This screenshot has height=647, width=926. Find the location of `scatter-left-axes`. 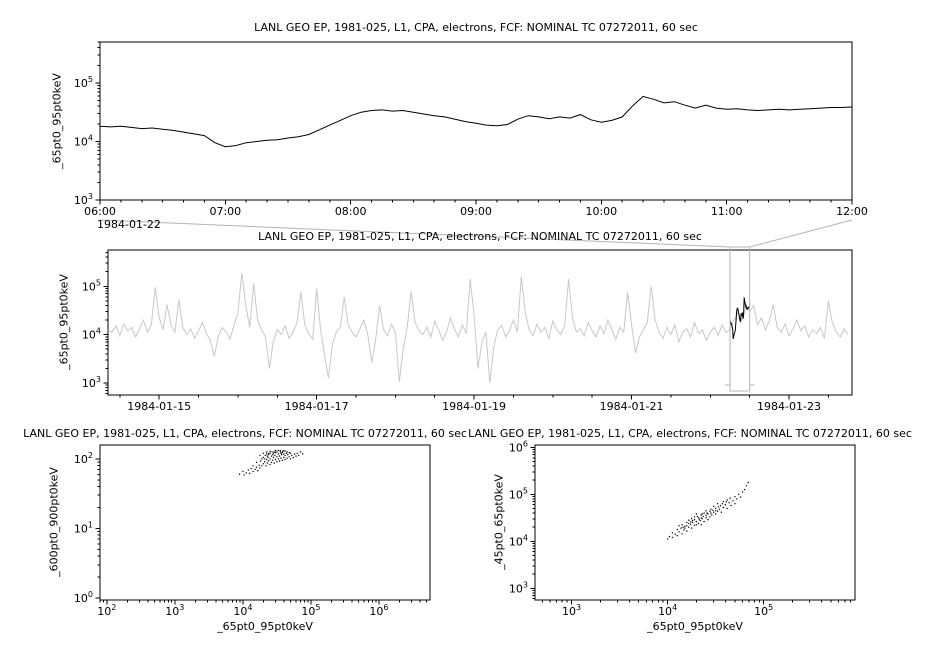

scatter-left-axes is located at coordinates (263, 524).